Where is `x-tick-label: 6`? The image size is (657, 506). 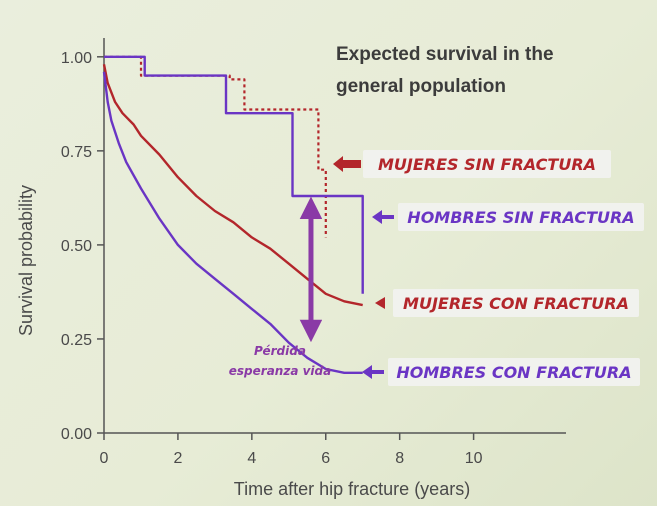 x-tick-label: 6 is located at coordinates (325, 458).